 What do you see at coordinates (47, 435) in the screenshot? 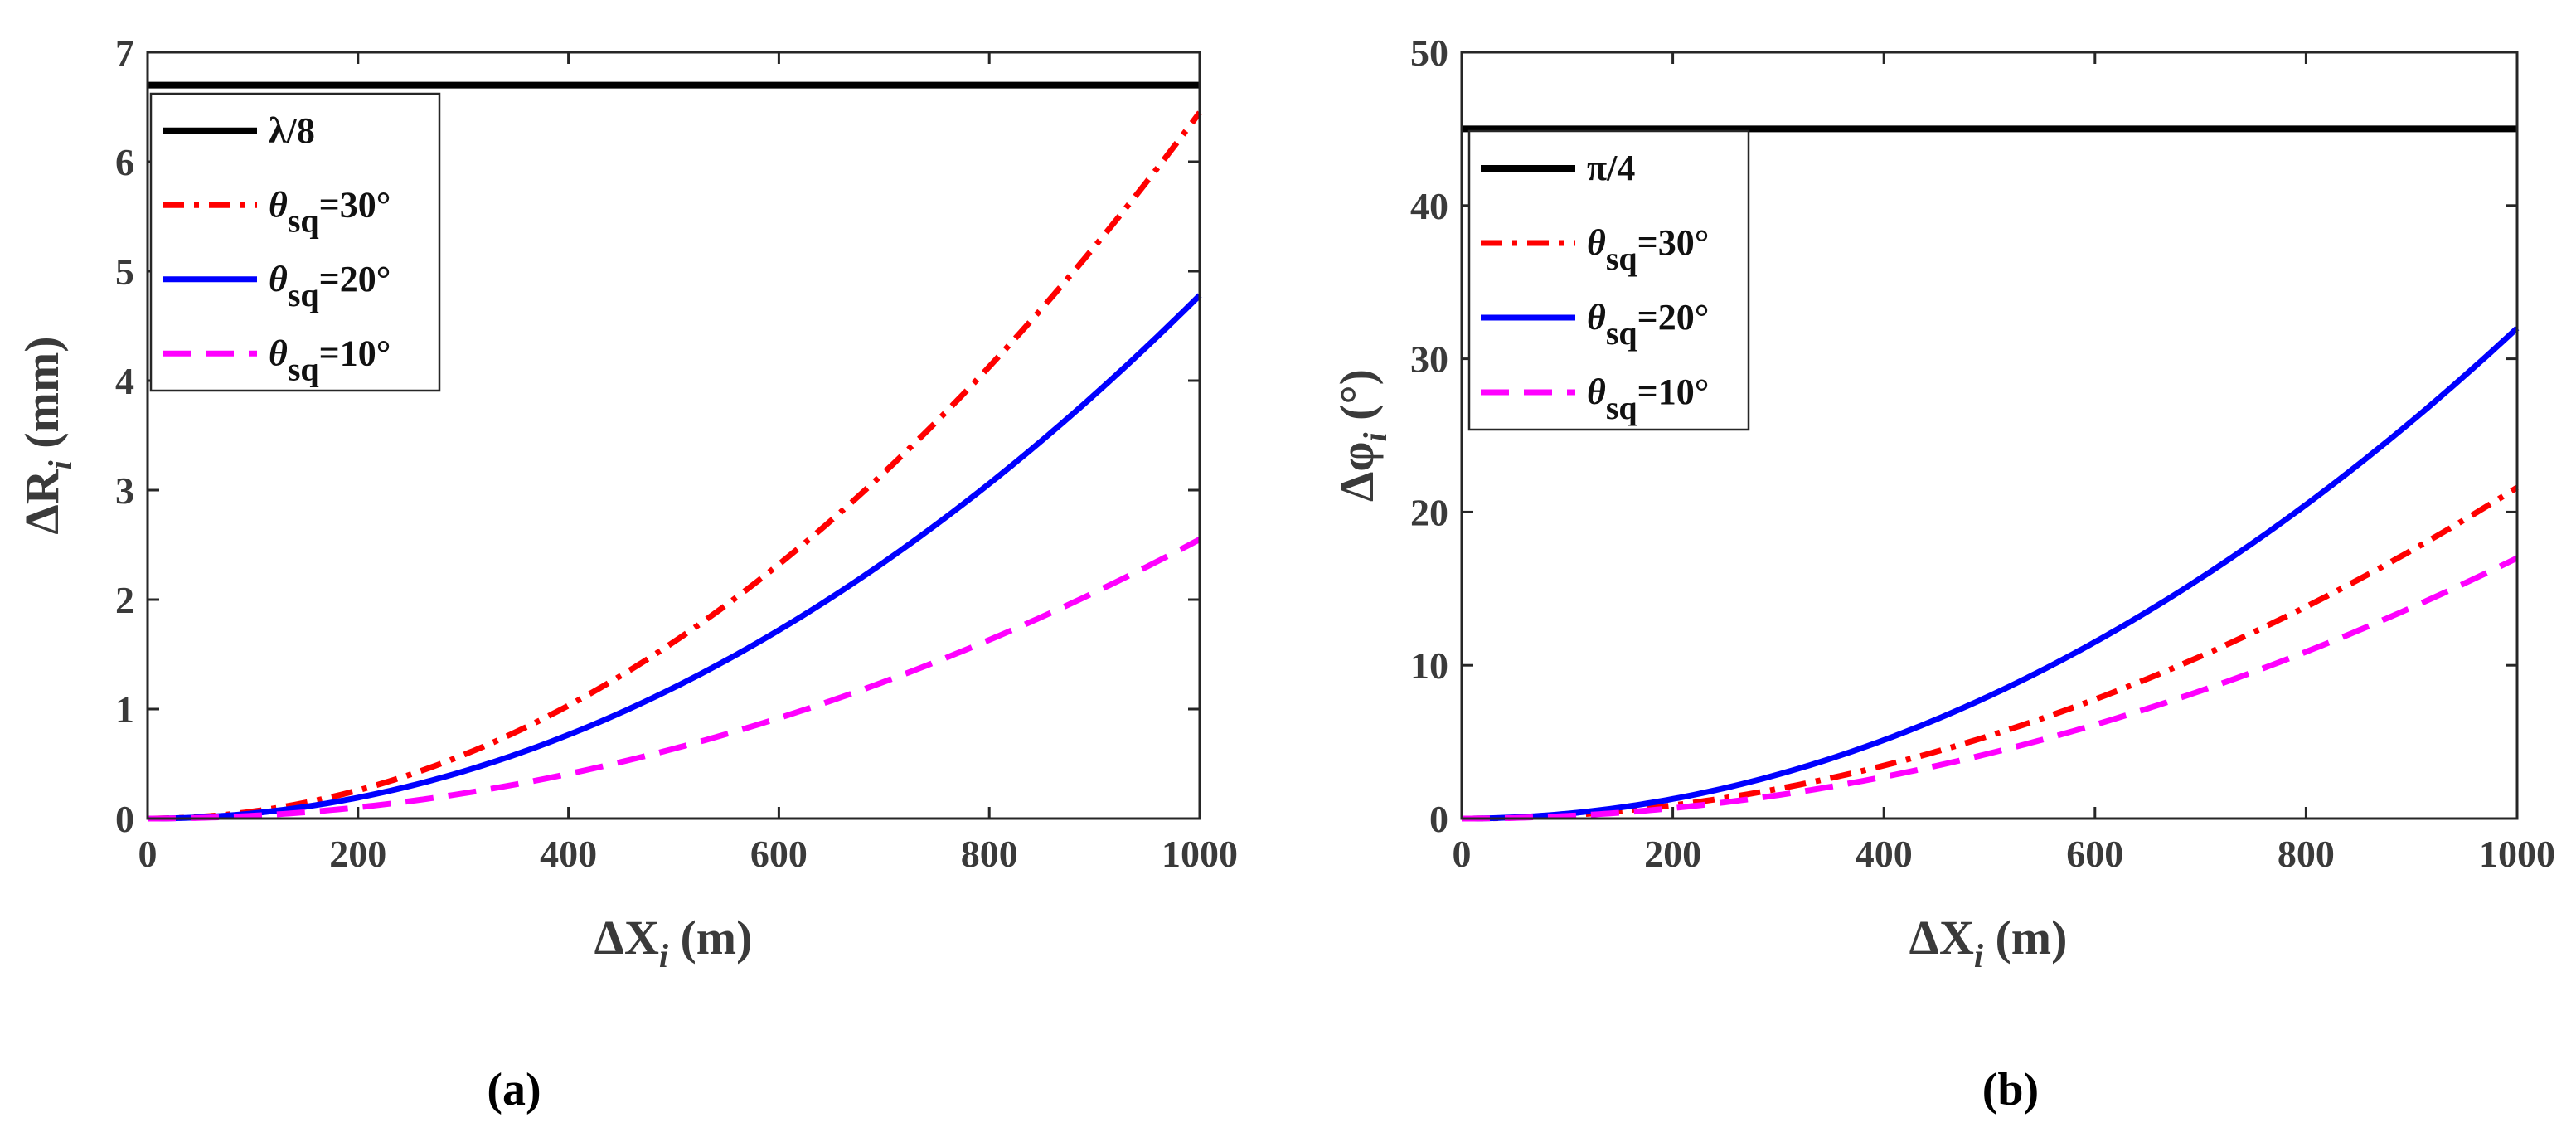
I see `y-axis-label: ΔRi (mm)` at bounding box center [47, 435].